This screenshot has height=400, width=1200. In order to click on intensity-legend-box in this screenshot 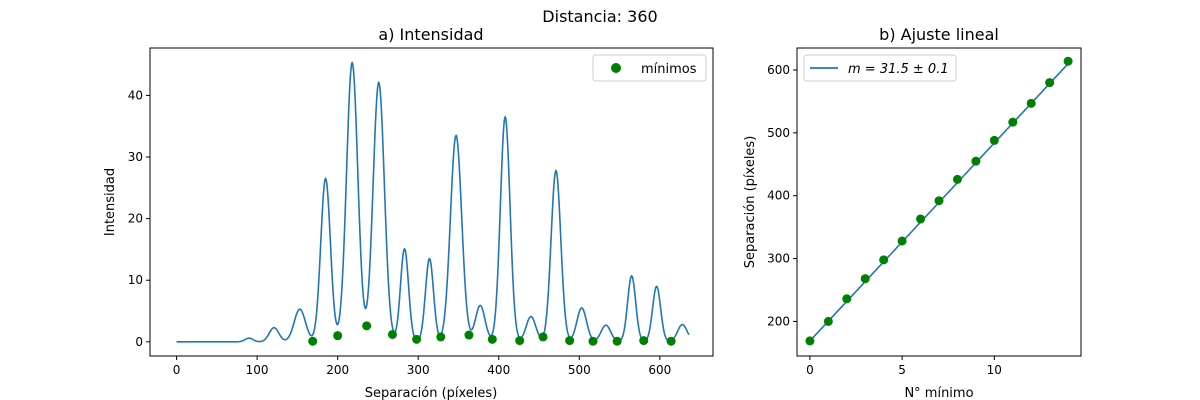, I will do `click(649, 68)`.